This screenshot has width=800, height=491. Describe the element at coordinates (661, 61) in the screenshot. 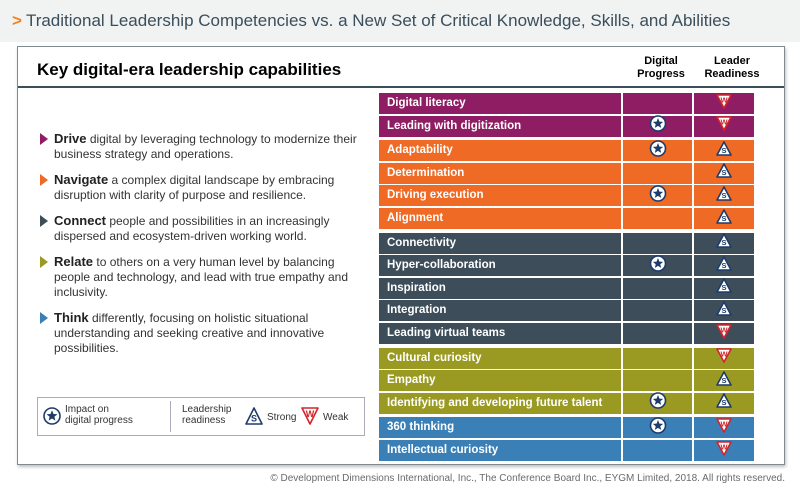

I see `column-header-digital-line1: Digital` at that location.